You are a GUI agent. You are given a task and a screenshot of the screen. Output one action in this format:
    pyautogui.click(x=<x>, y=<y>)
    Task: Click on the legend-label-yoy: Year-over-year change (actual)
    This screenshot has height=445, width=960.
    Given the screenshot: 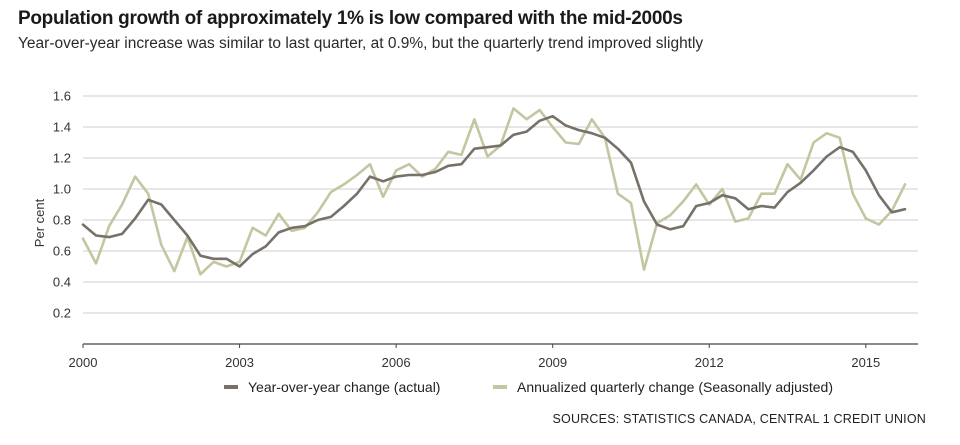 What is the action you would take?
    pyautogui.click(x=344, y=387)
    